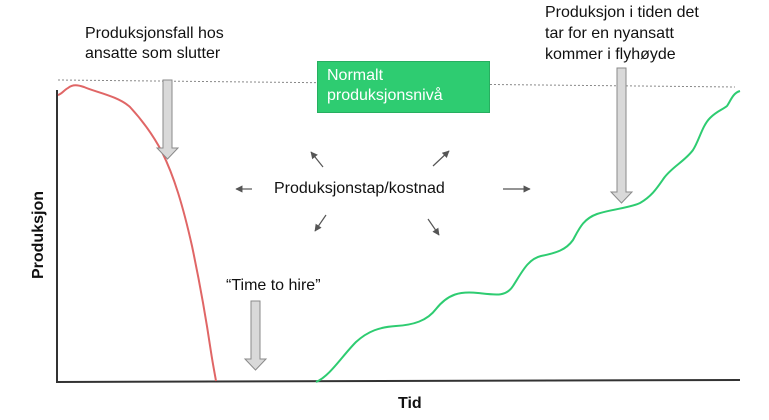  I want to click on y-axis-title: Produksjon, so click(38, 235).